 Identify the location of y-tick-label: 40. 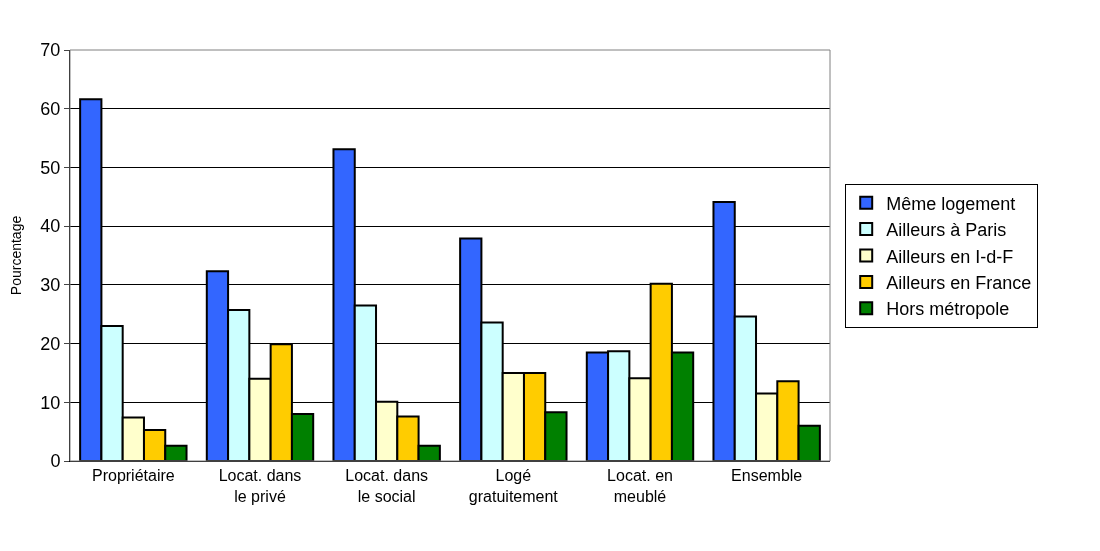
(50, 226).